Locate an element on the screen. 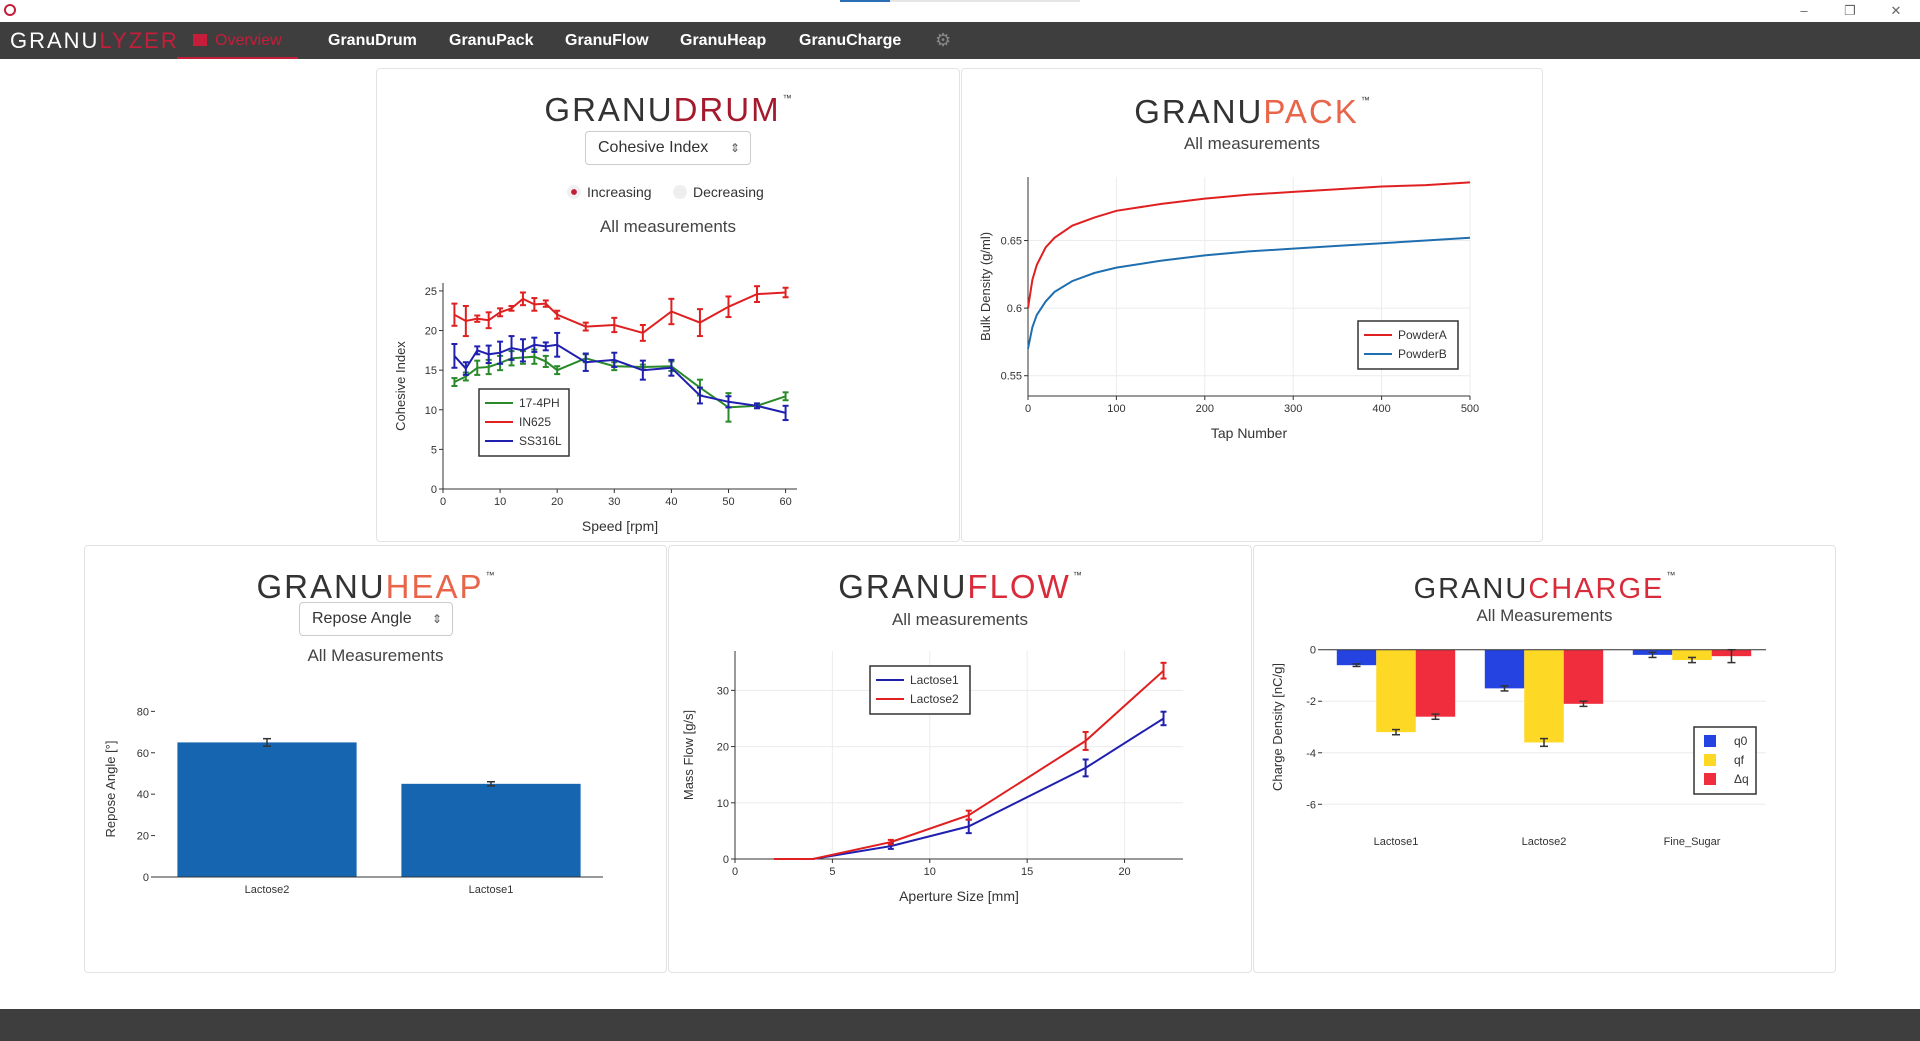 This screenshot has height=1041, width=1920. series-line-Lactose2 is located at coordinates (969, 764).